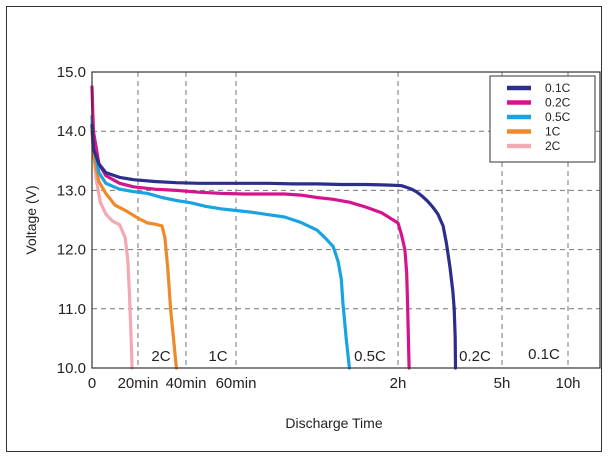 This screenshot has width=610, height=459. What do you see at coordinates (31, 219) in the screenshot?
I see `y-axis-label: Voltage (V)` at bounding box center [31, 219].